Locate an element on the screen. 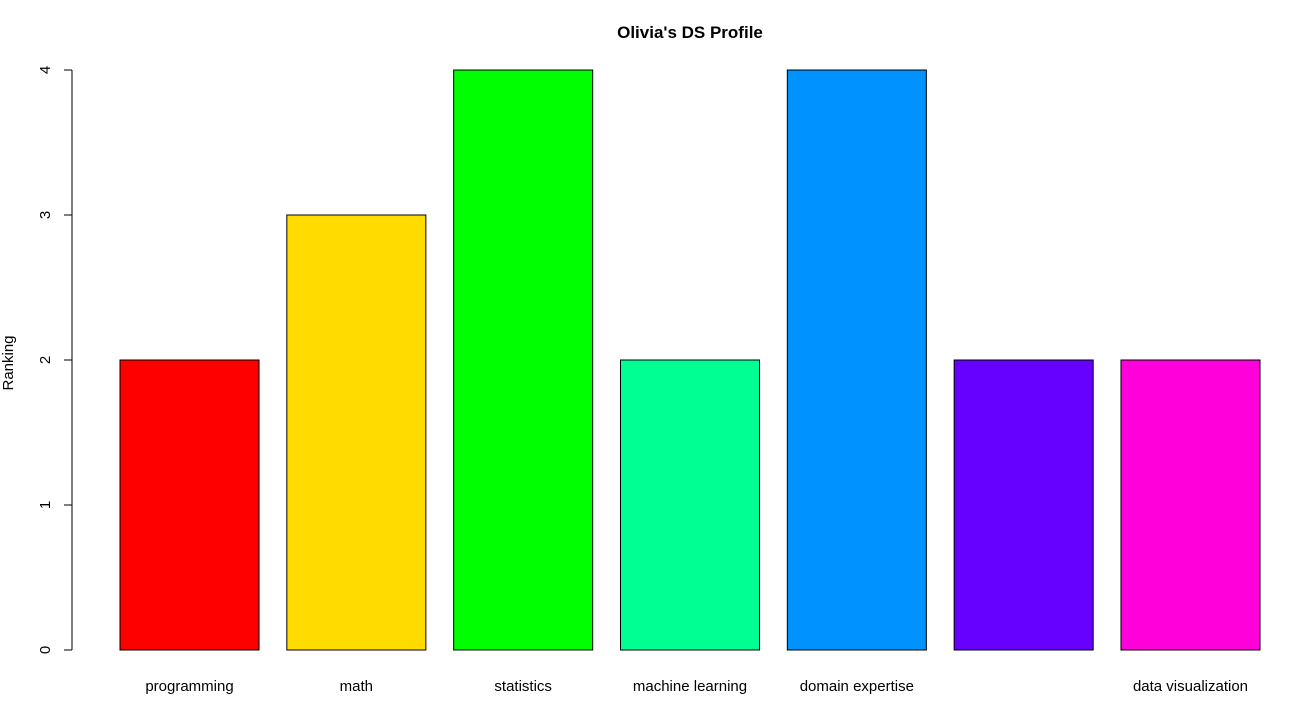 The height and width of the screenshot is (711, 1302). y-tick-label: 1 is located at coordinates (45, 505).